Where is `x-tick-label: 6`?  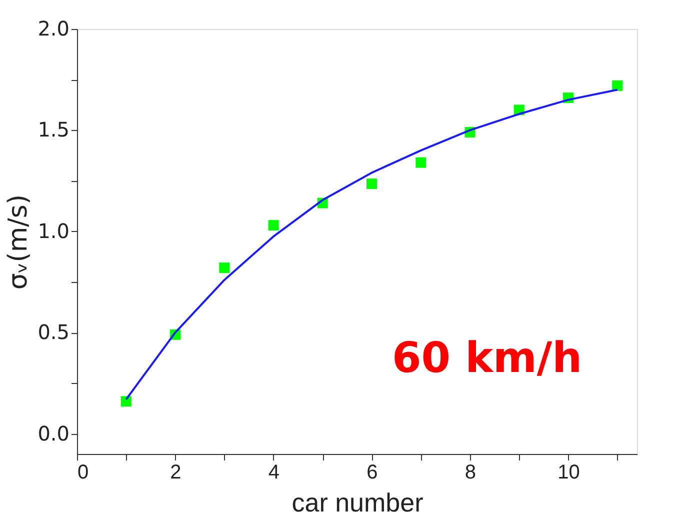 x-tick-label: 6 is located at coordinates (372, 473).